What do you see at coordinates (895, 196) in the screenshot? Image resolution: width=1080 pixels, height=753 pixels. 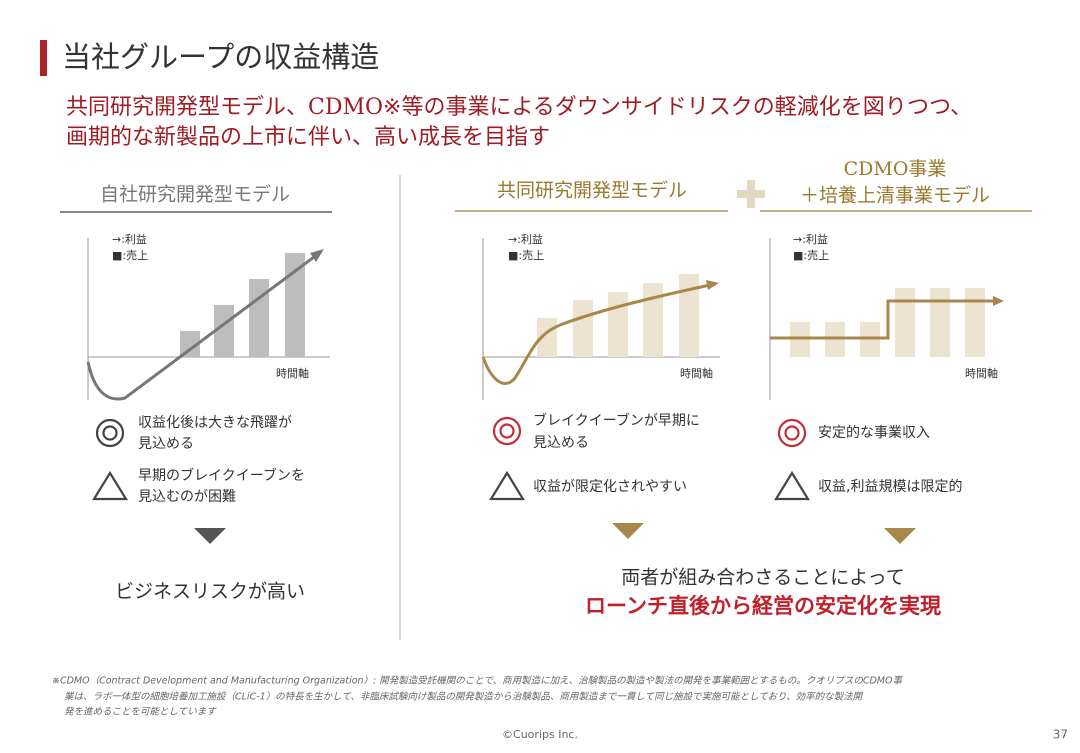 I see `panel-title: ＋培養上清事業モデル` at bounding box center [895, 196].